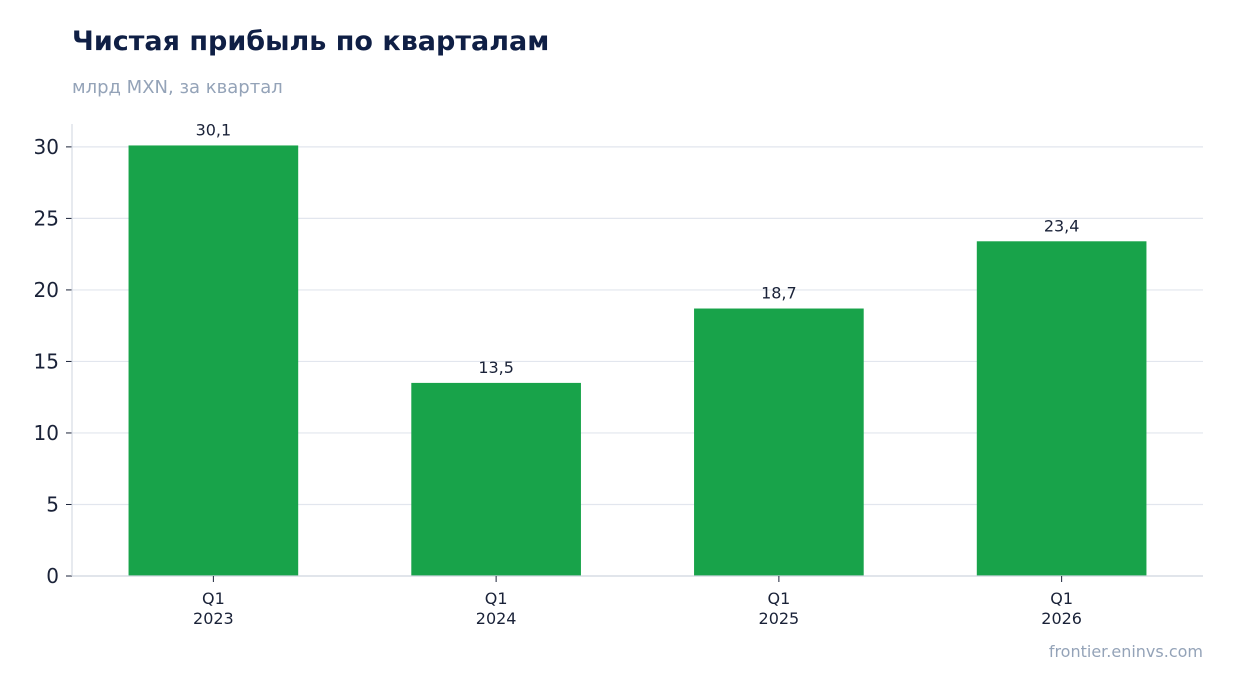 Image resolution: width=1234 pixels, height=693 pixels. What do you see at coordinates (1062, 225) in the screenshot?
I see `data-label: 23,4` at bounding box center [1062, 225].